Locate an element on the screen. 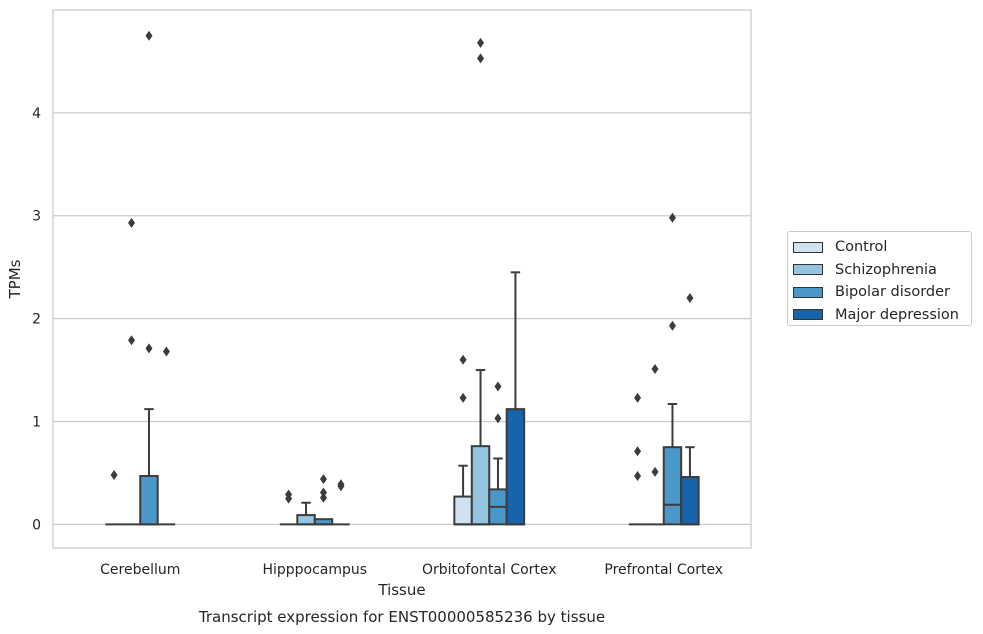 The image size is (983, 634). y-tick-label: 2 is located at coordinates (36, 320).